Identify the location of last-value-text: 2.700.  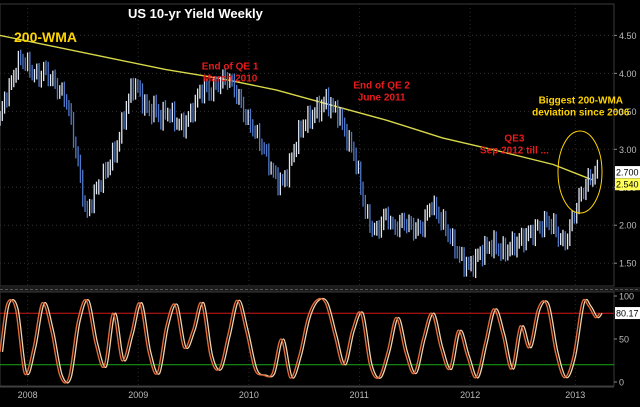
(627, 173).